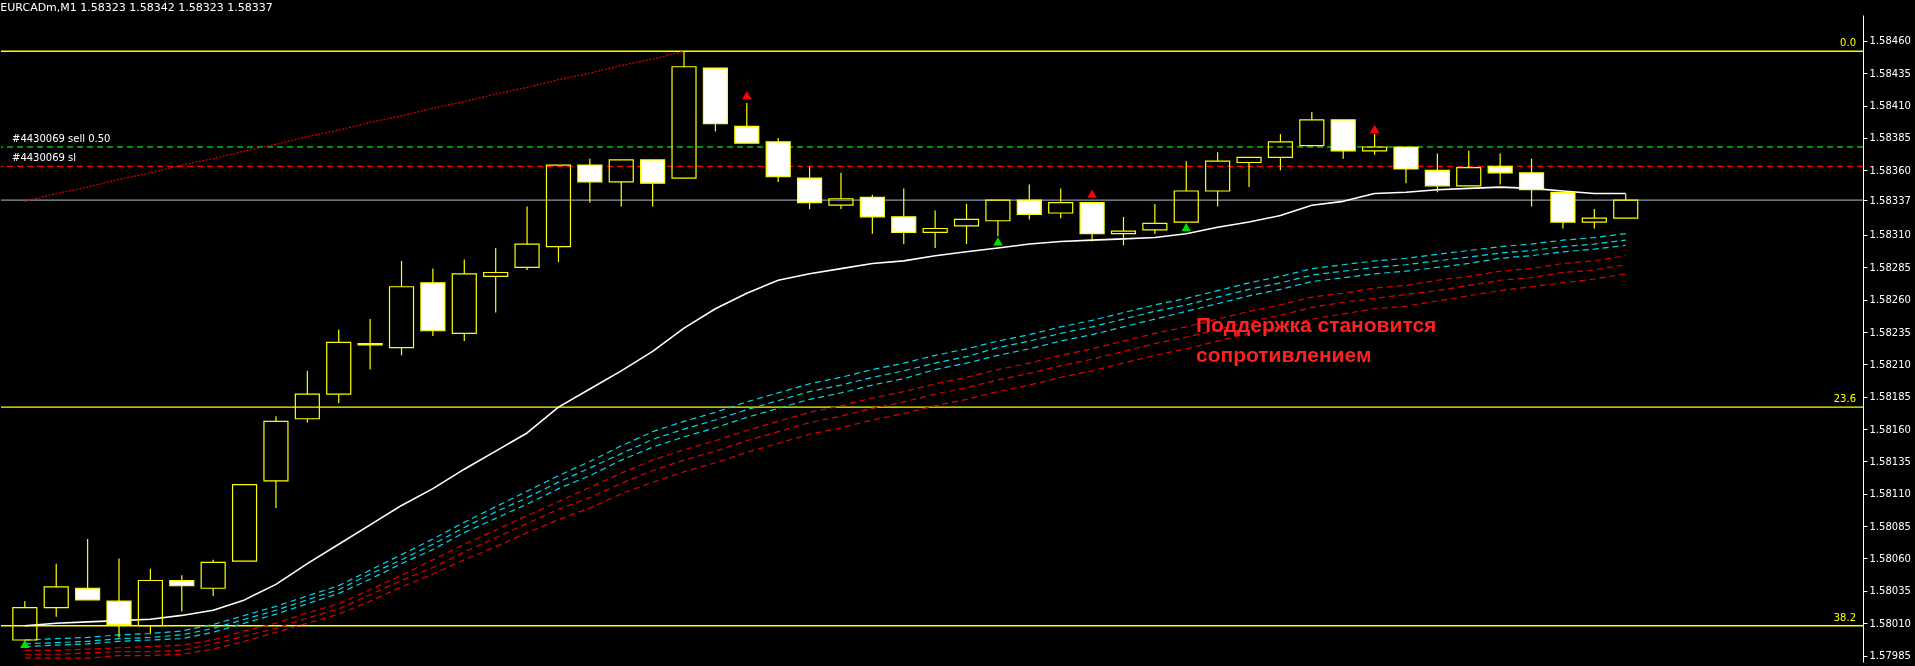 The width and height of the screenshot is (1915, 666). I want to click on y-tick-label: 1.58185, so click(1890, 397).